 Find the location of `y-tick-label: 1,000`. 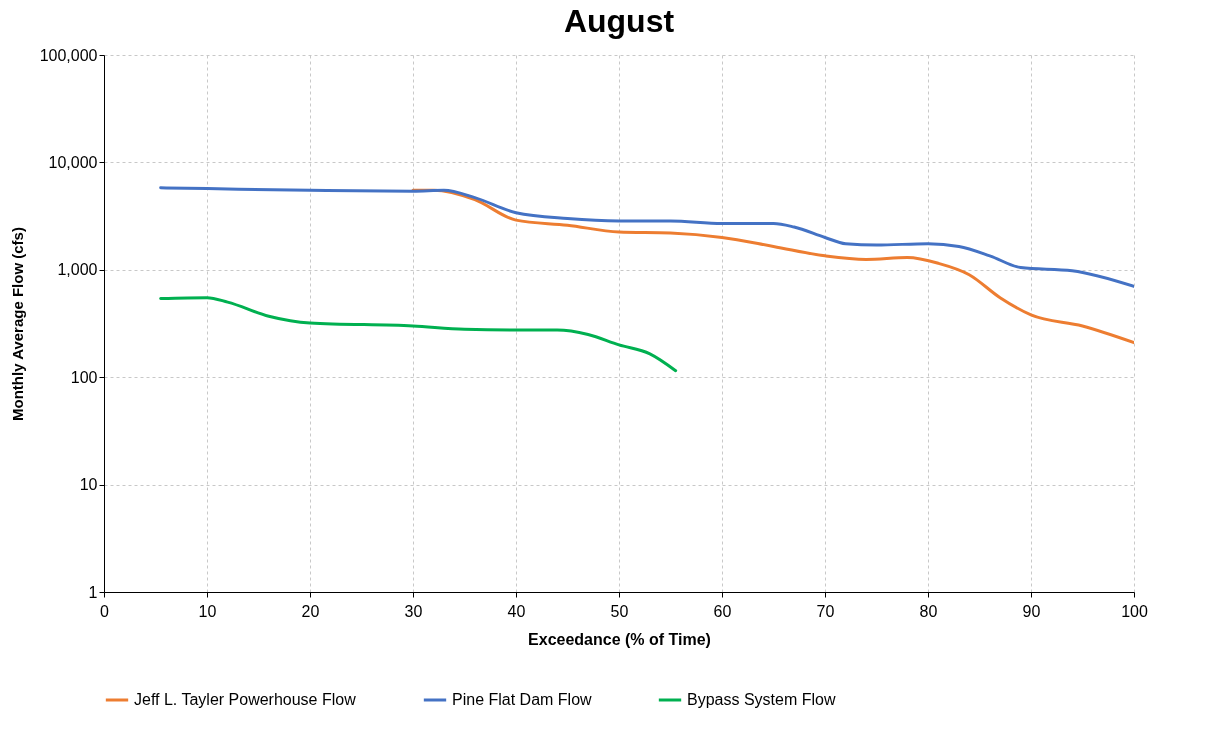

y-tick-label: 1,000 is located at coordinates (77, 270).